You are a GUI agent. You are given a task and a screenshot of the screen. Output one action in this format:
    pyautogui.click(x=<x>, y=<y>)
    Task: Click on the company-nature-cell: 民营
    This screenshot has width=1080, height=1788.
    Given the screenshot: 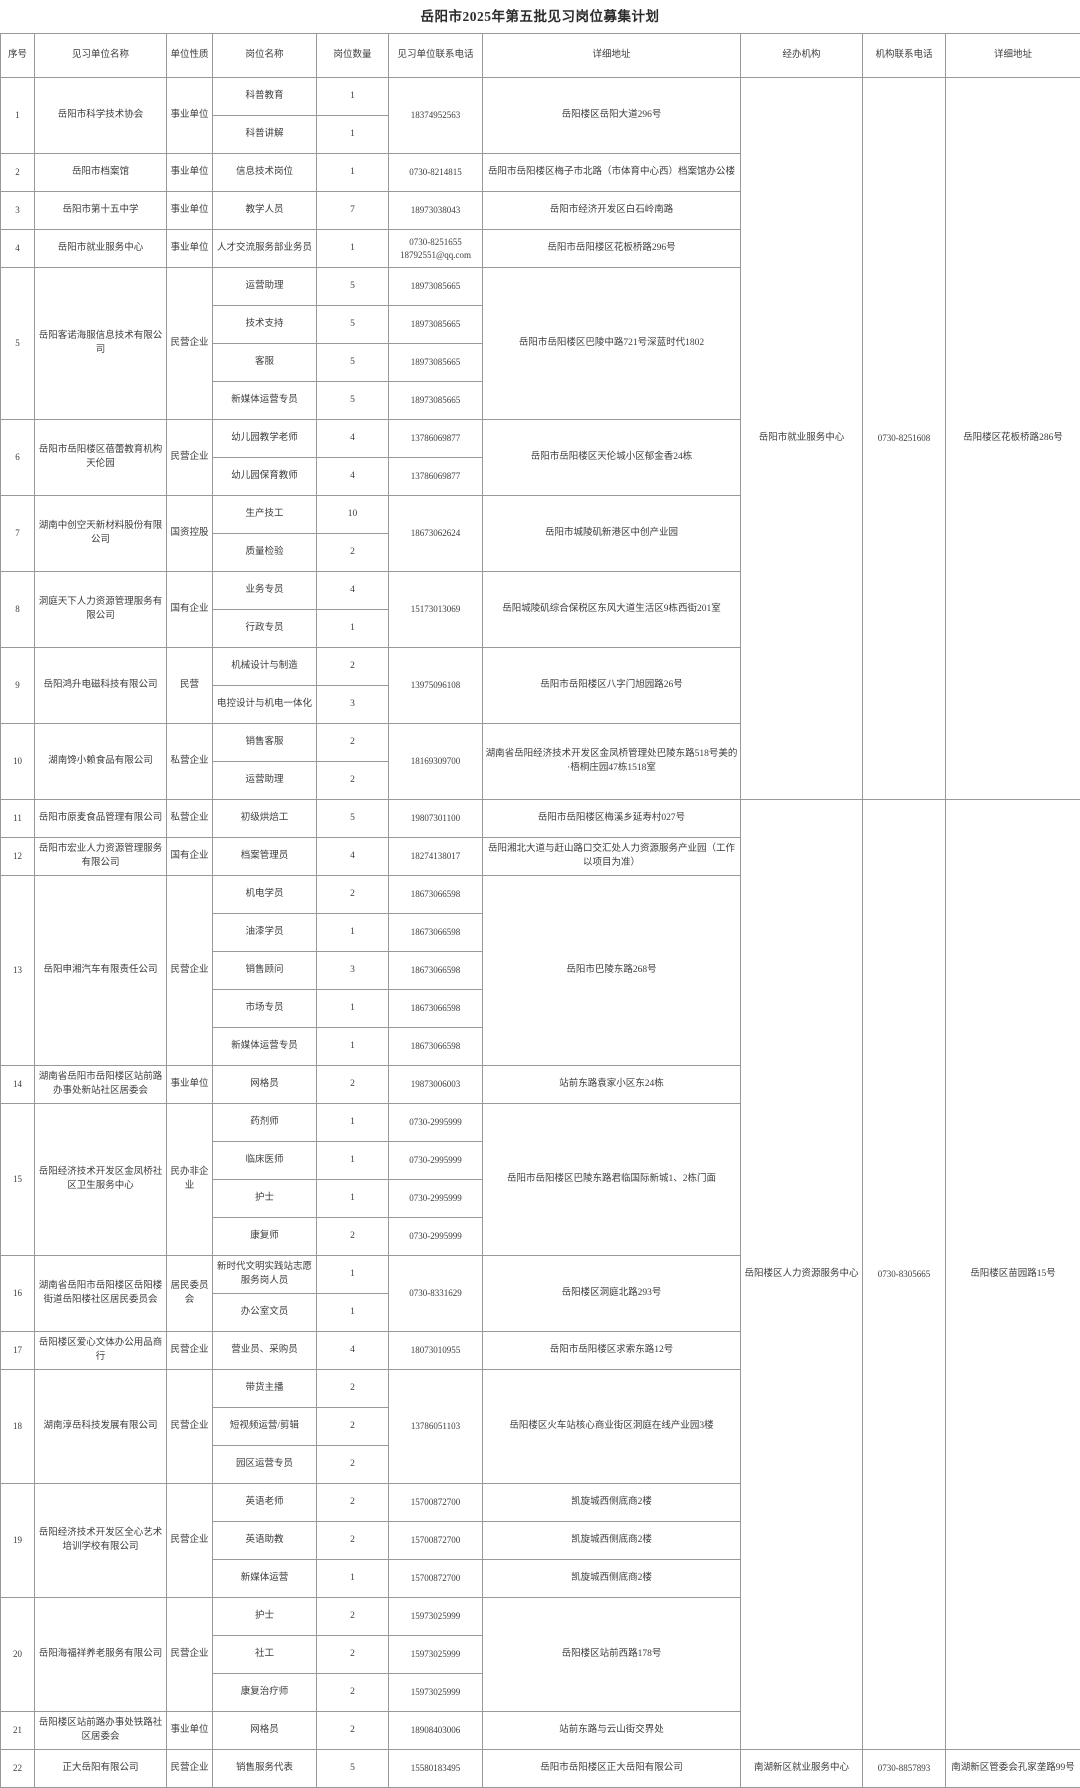 What is the action you would take?
    pyautogui.click(x=190, y=686)
    